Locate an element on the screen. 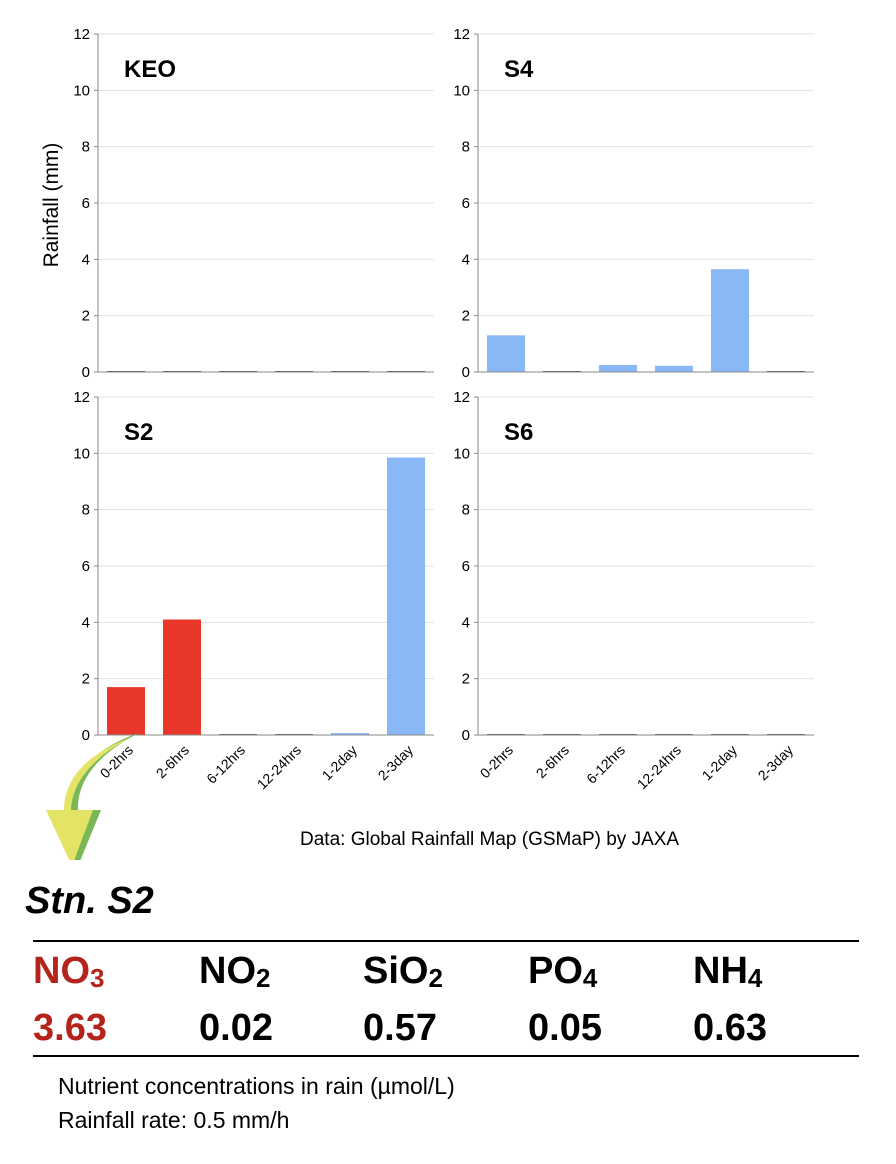  nutrient-name-no3: NO3 is located at coordinates (69, 971).